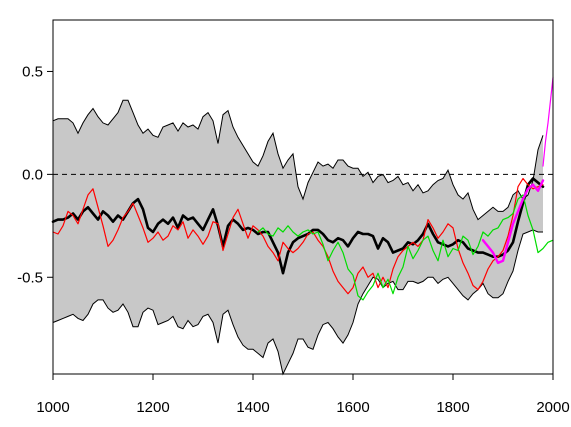 Image resolution: width=571 pixels, height=427 pixels. I want to click on y-tick-label: 0.5, so click(32, 71).